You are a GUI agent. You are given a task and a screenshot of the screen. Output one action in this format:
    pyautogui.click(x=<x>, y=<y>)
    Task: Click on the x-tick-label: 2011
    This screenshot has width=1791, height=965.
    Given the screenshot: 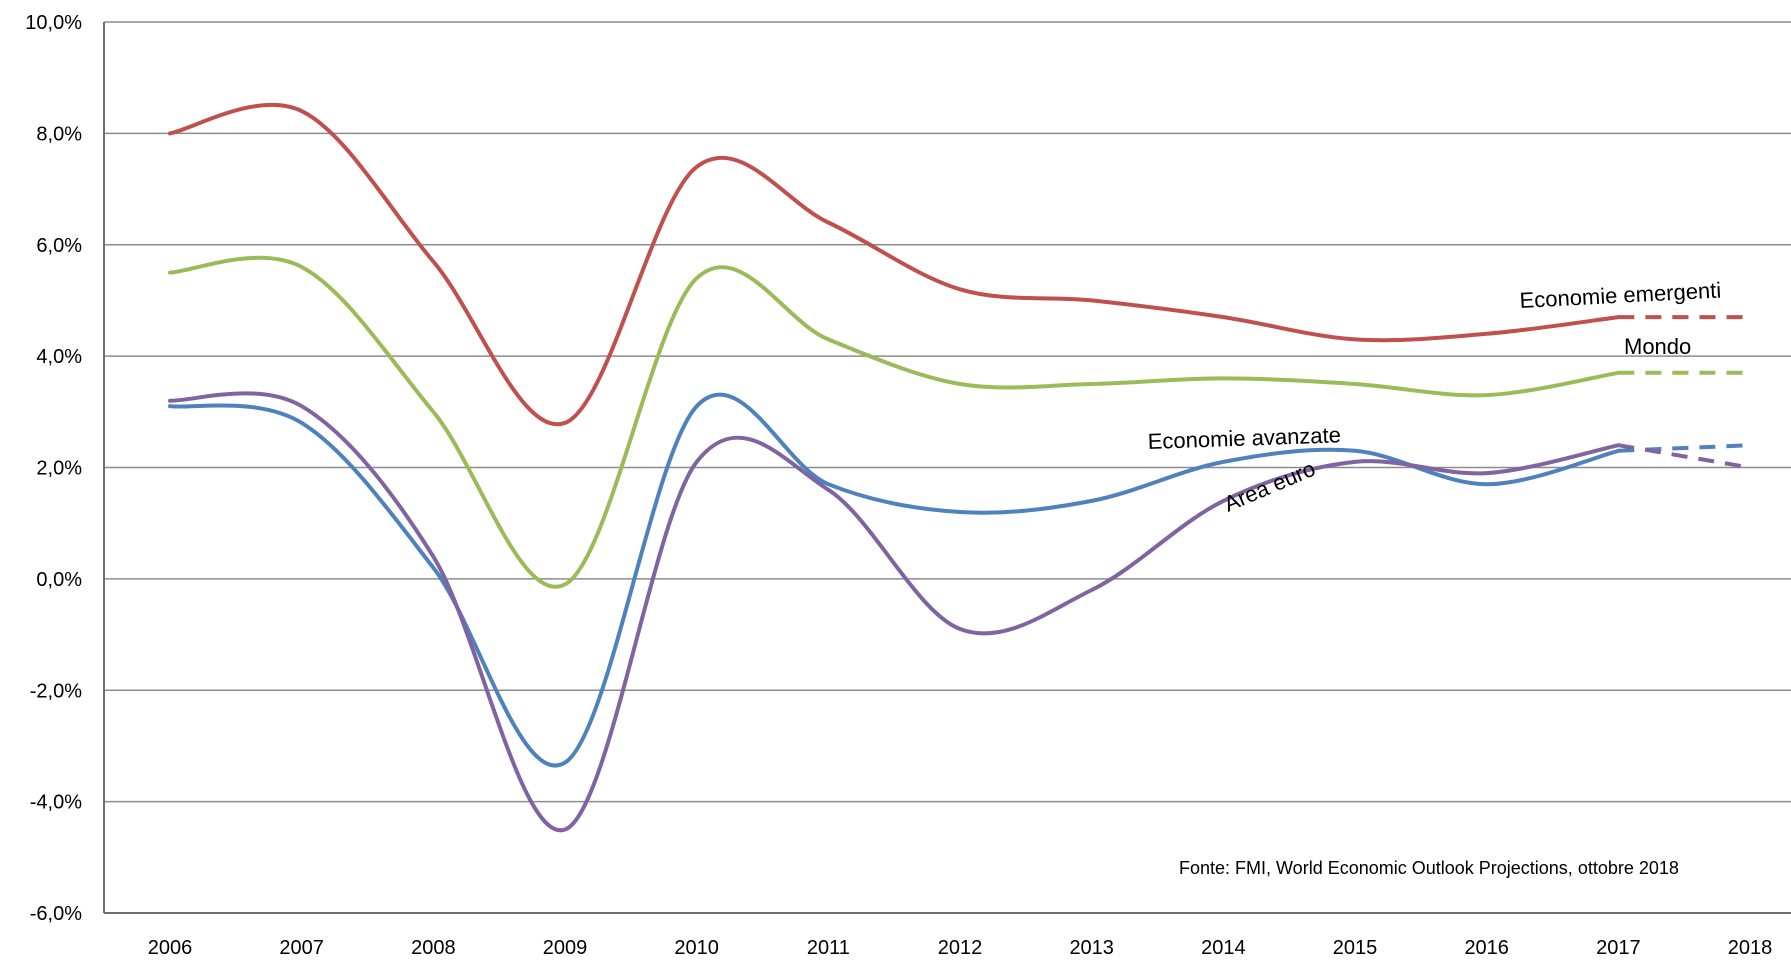 What is the action you would take?
    pyautogui.click(x=828, y=948)
    